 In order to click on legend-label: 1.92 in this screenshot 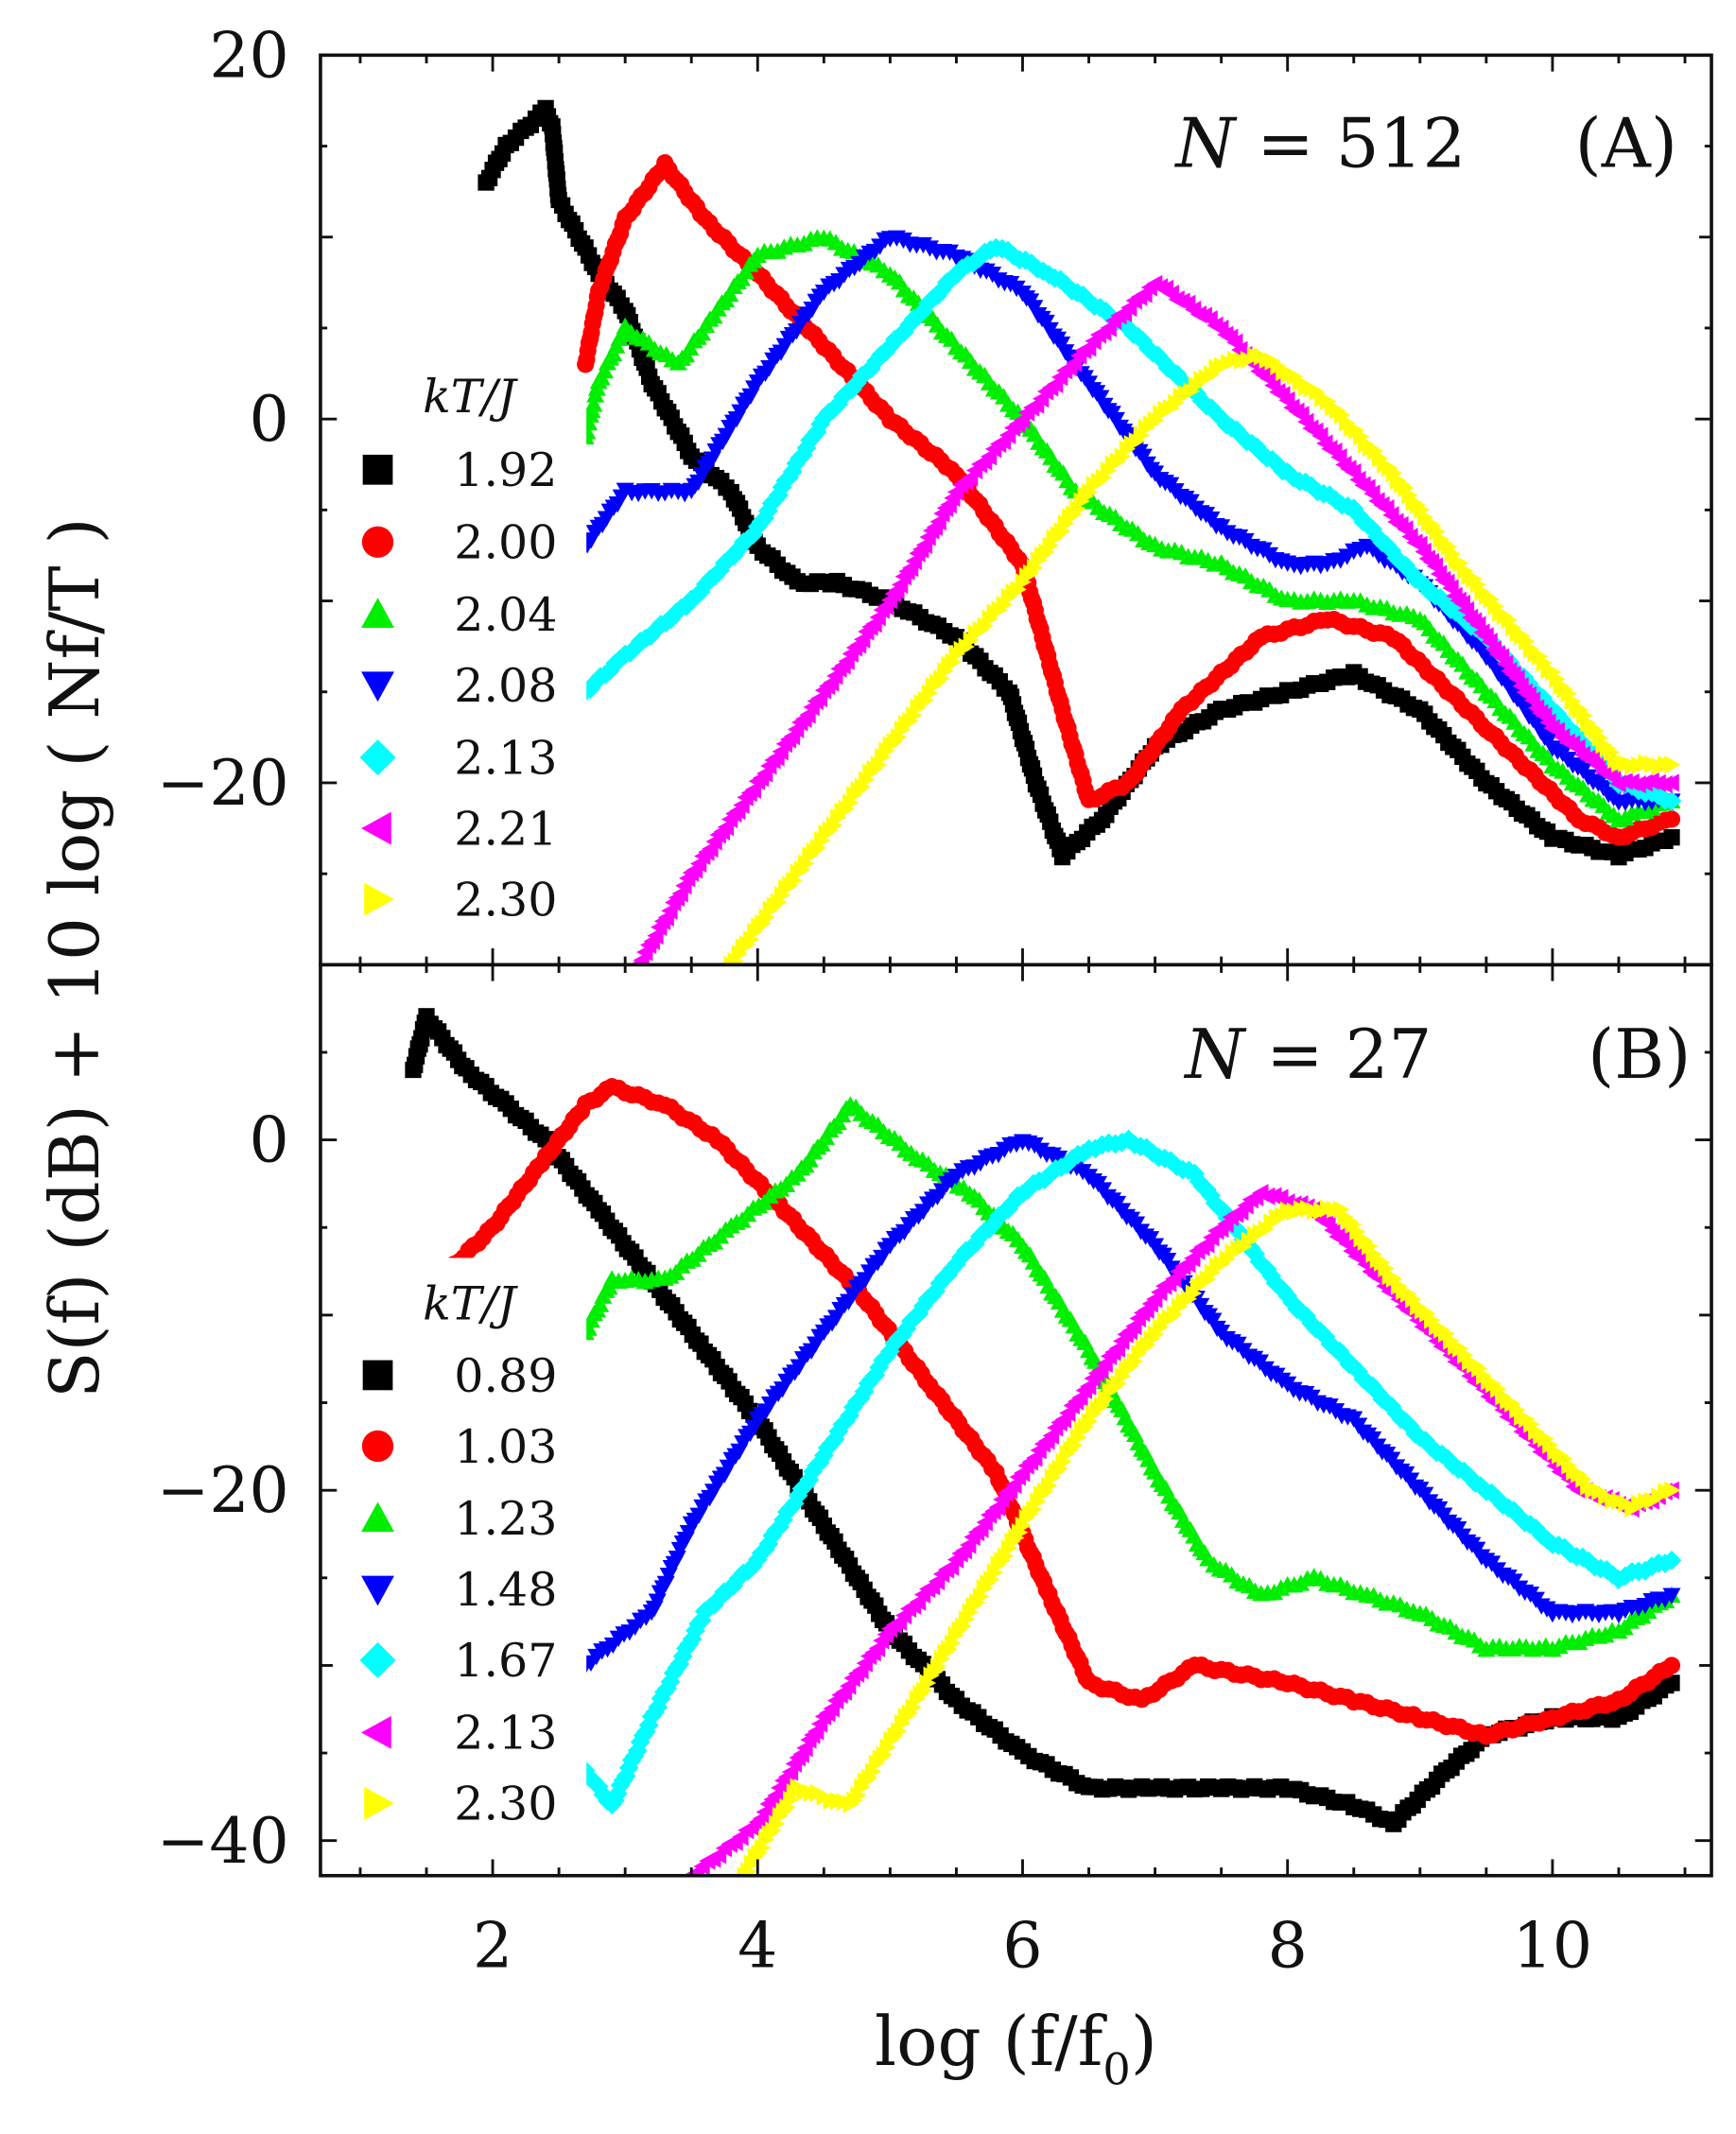, I will do `click(505, 469)`.